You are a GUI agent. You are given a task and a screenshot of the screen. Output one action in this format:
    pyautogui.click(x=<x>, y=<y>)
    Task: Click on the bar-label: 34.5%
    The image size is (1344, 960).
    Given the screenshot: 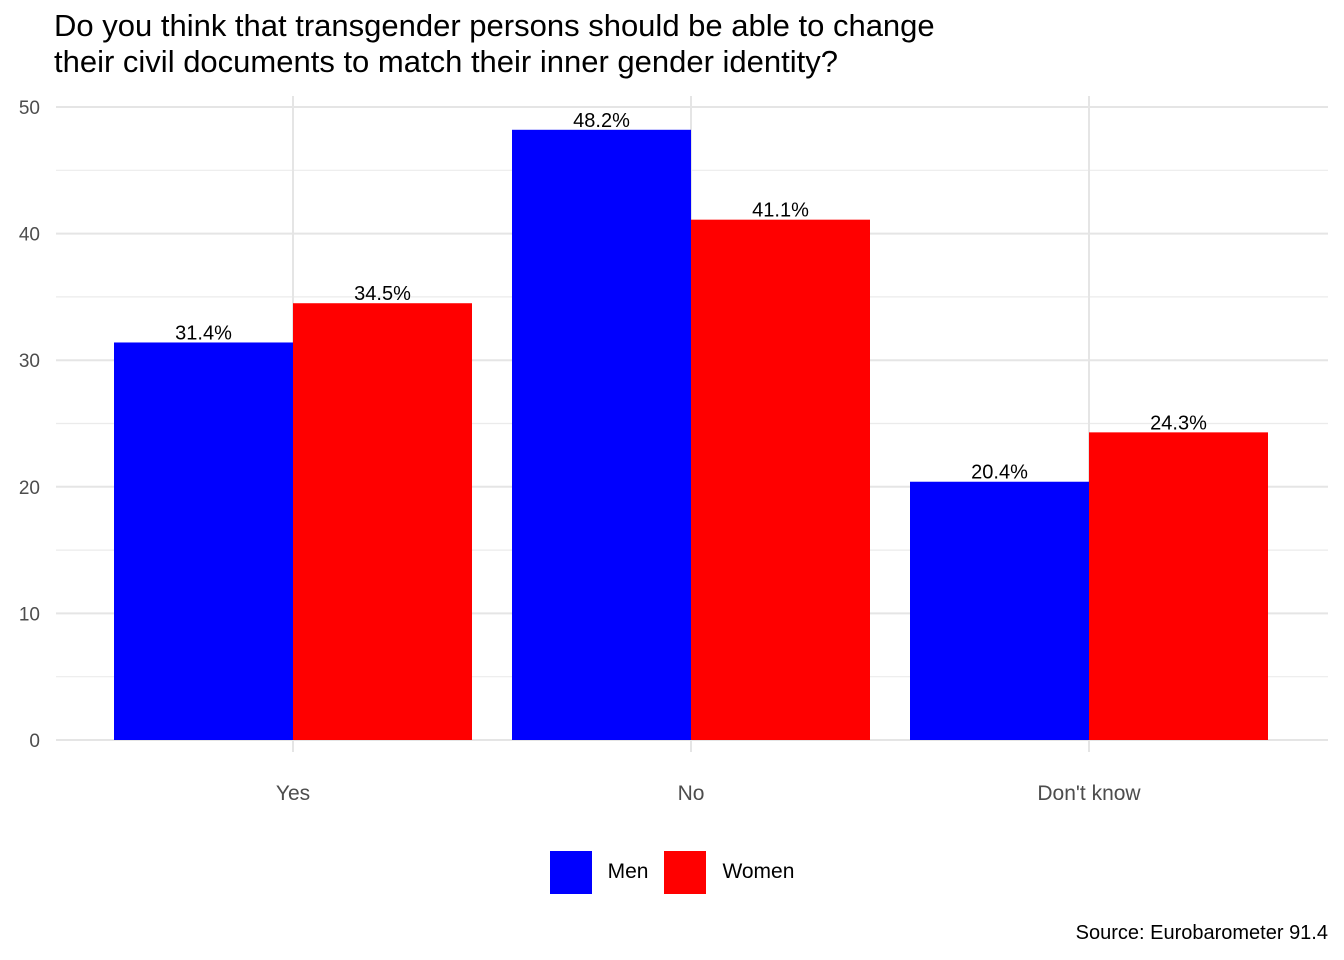 What is the action you would take?
    pyautogui.click(x=382, y=294)
    